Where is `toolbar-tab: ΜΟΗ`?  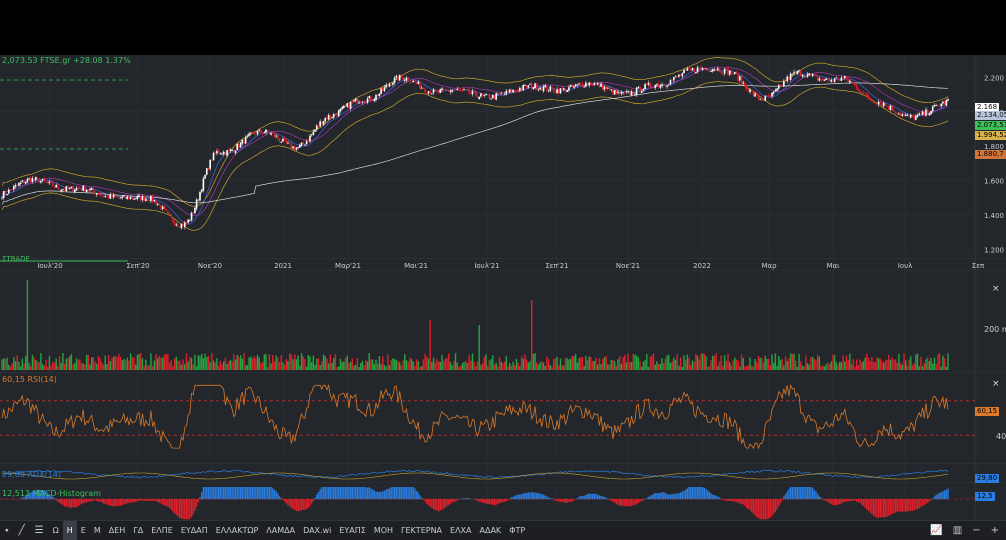
toolbar-tab: ΜΟΗ is located at coordinates (383, 530).